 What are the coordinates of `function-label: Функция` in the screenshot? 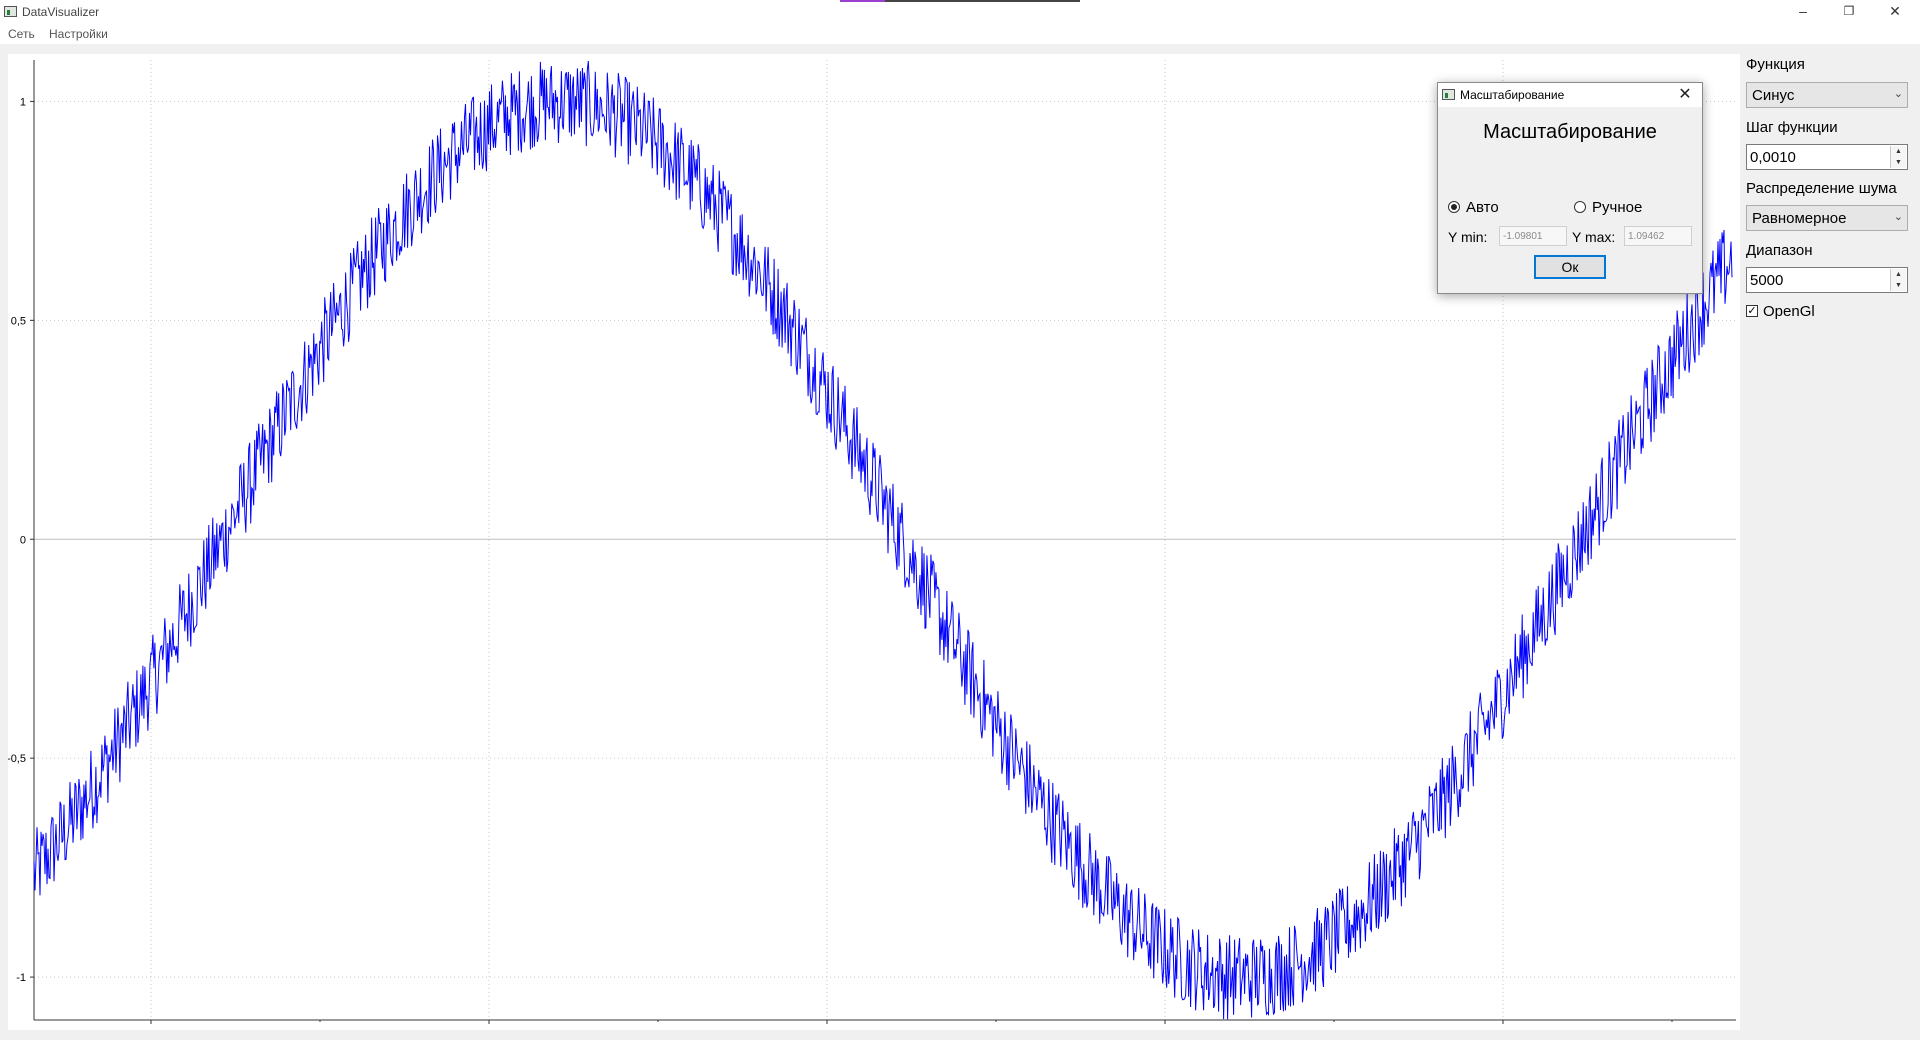 It's located at (1775, 64).